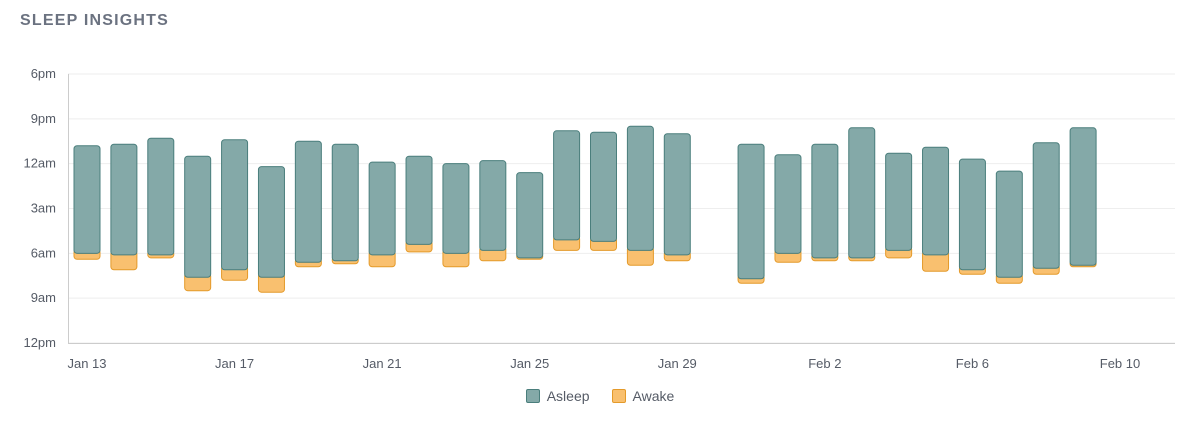 Image resolution: width=1200 pixels, height=423 pixels. Describe the element at coordinates (43, 208) in the screenshot. I see `y-tick-label: 3am` at that location.